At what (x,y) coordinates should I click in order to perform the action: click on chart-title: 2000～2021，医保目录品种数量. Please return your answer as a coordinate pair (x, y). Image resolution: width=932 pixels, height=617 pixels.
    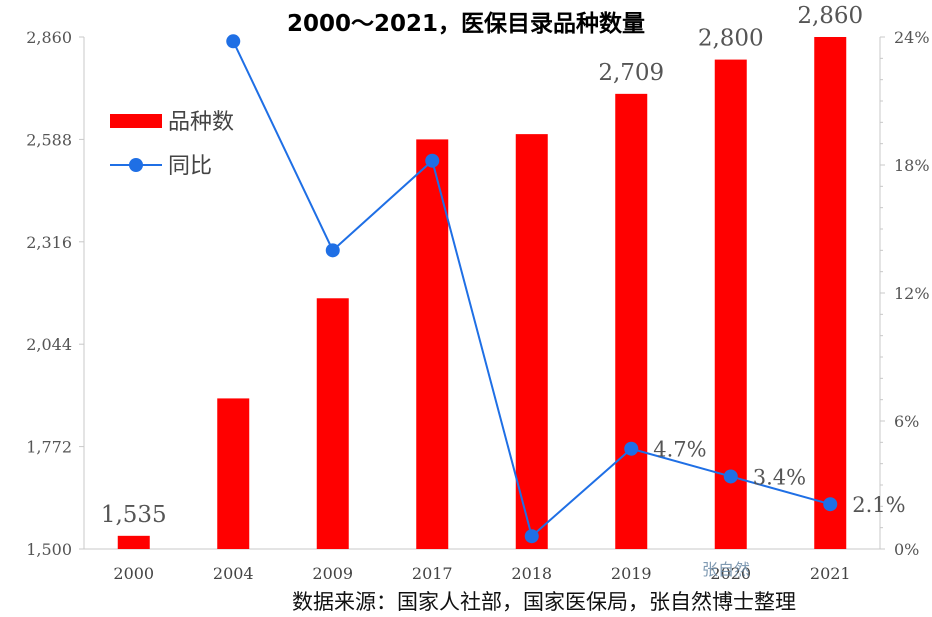
    Looking at the image, I should click on (466, 24).